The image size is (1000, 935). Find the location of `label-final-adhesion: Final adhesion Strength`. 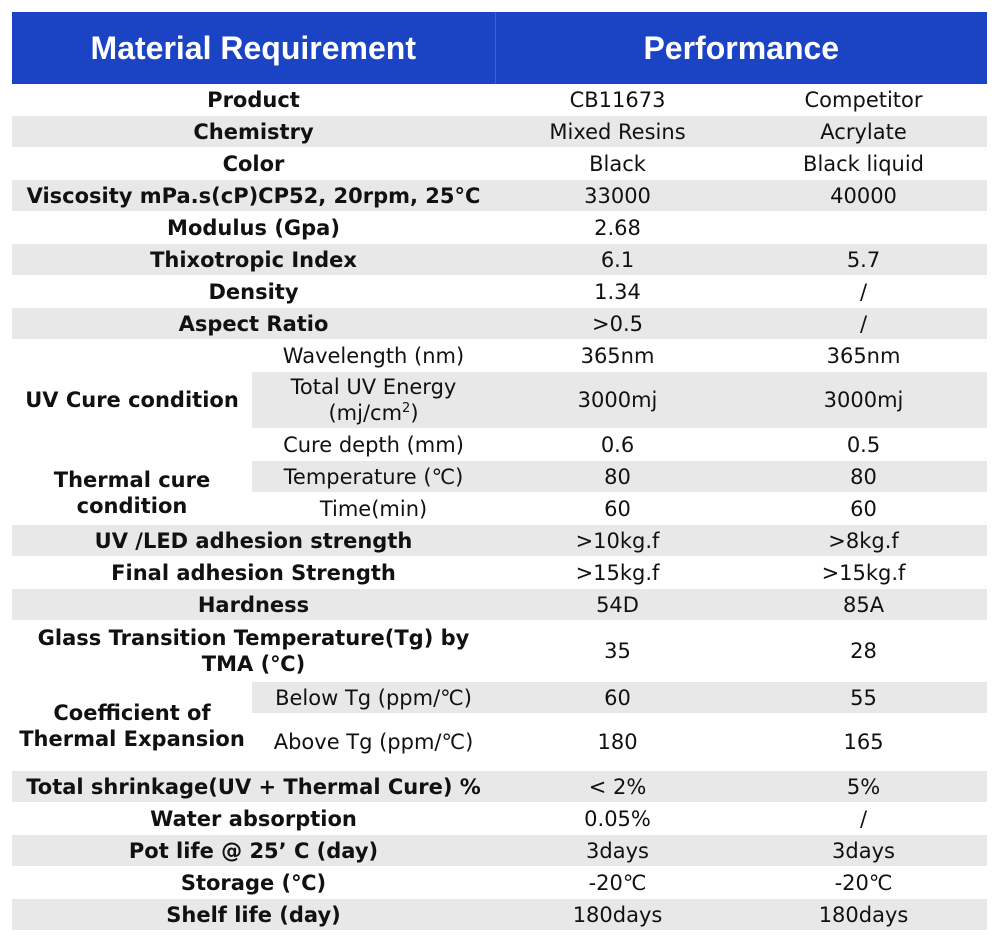

label-final-adhesion: Final adhesion Strength is located at coordinates (254, 572).